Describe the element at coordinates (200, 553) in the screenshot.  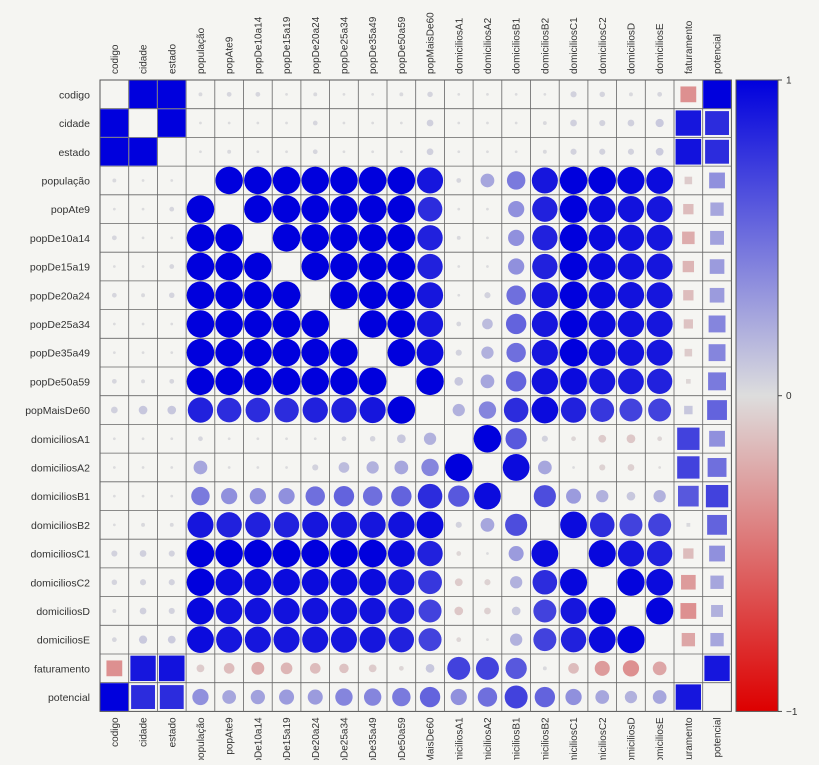
I see `mark-domiciliosc1-populacao` at that location.